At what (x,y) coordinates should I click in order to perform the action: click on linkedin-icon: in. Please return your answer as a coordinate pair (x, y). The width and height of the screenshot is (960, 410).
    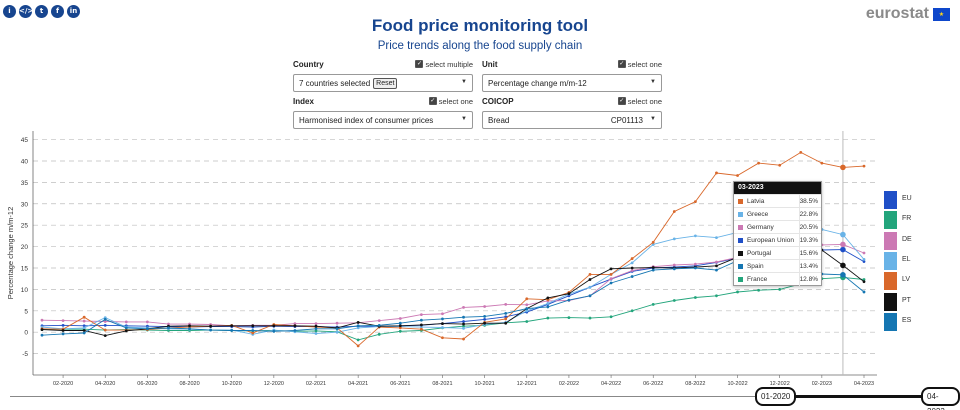
    Looking at the image, I should click on (73, 11).